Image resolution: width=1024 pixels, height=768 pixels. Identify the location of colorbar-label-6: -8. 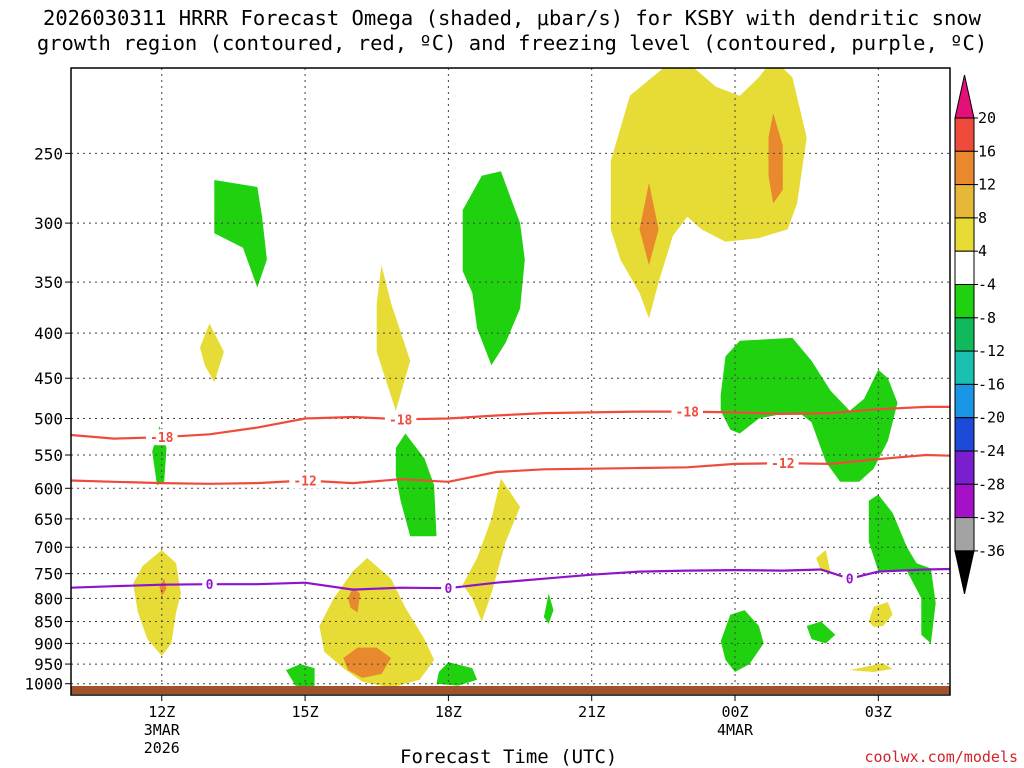
(987, 318).